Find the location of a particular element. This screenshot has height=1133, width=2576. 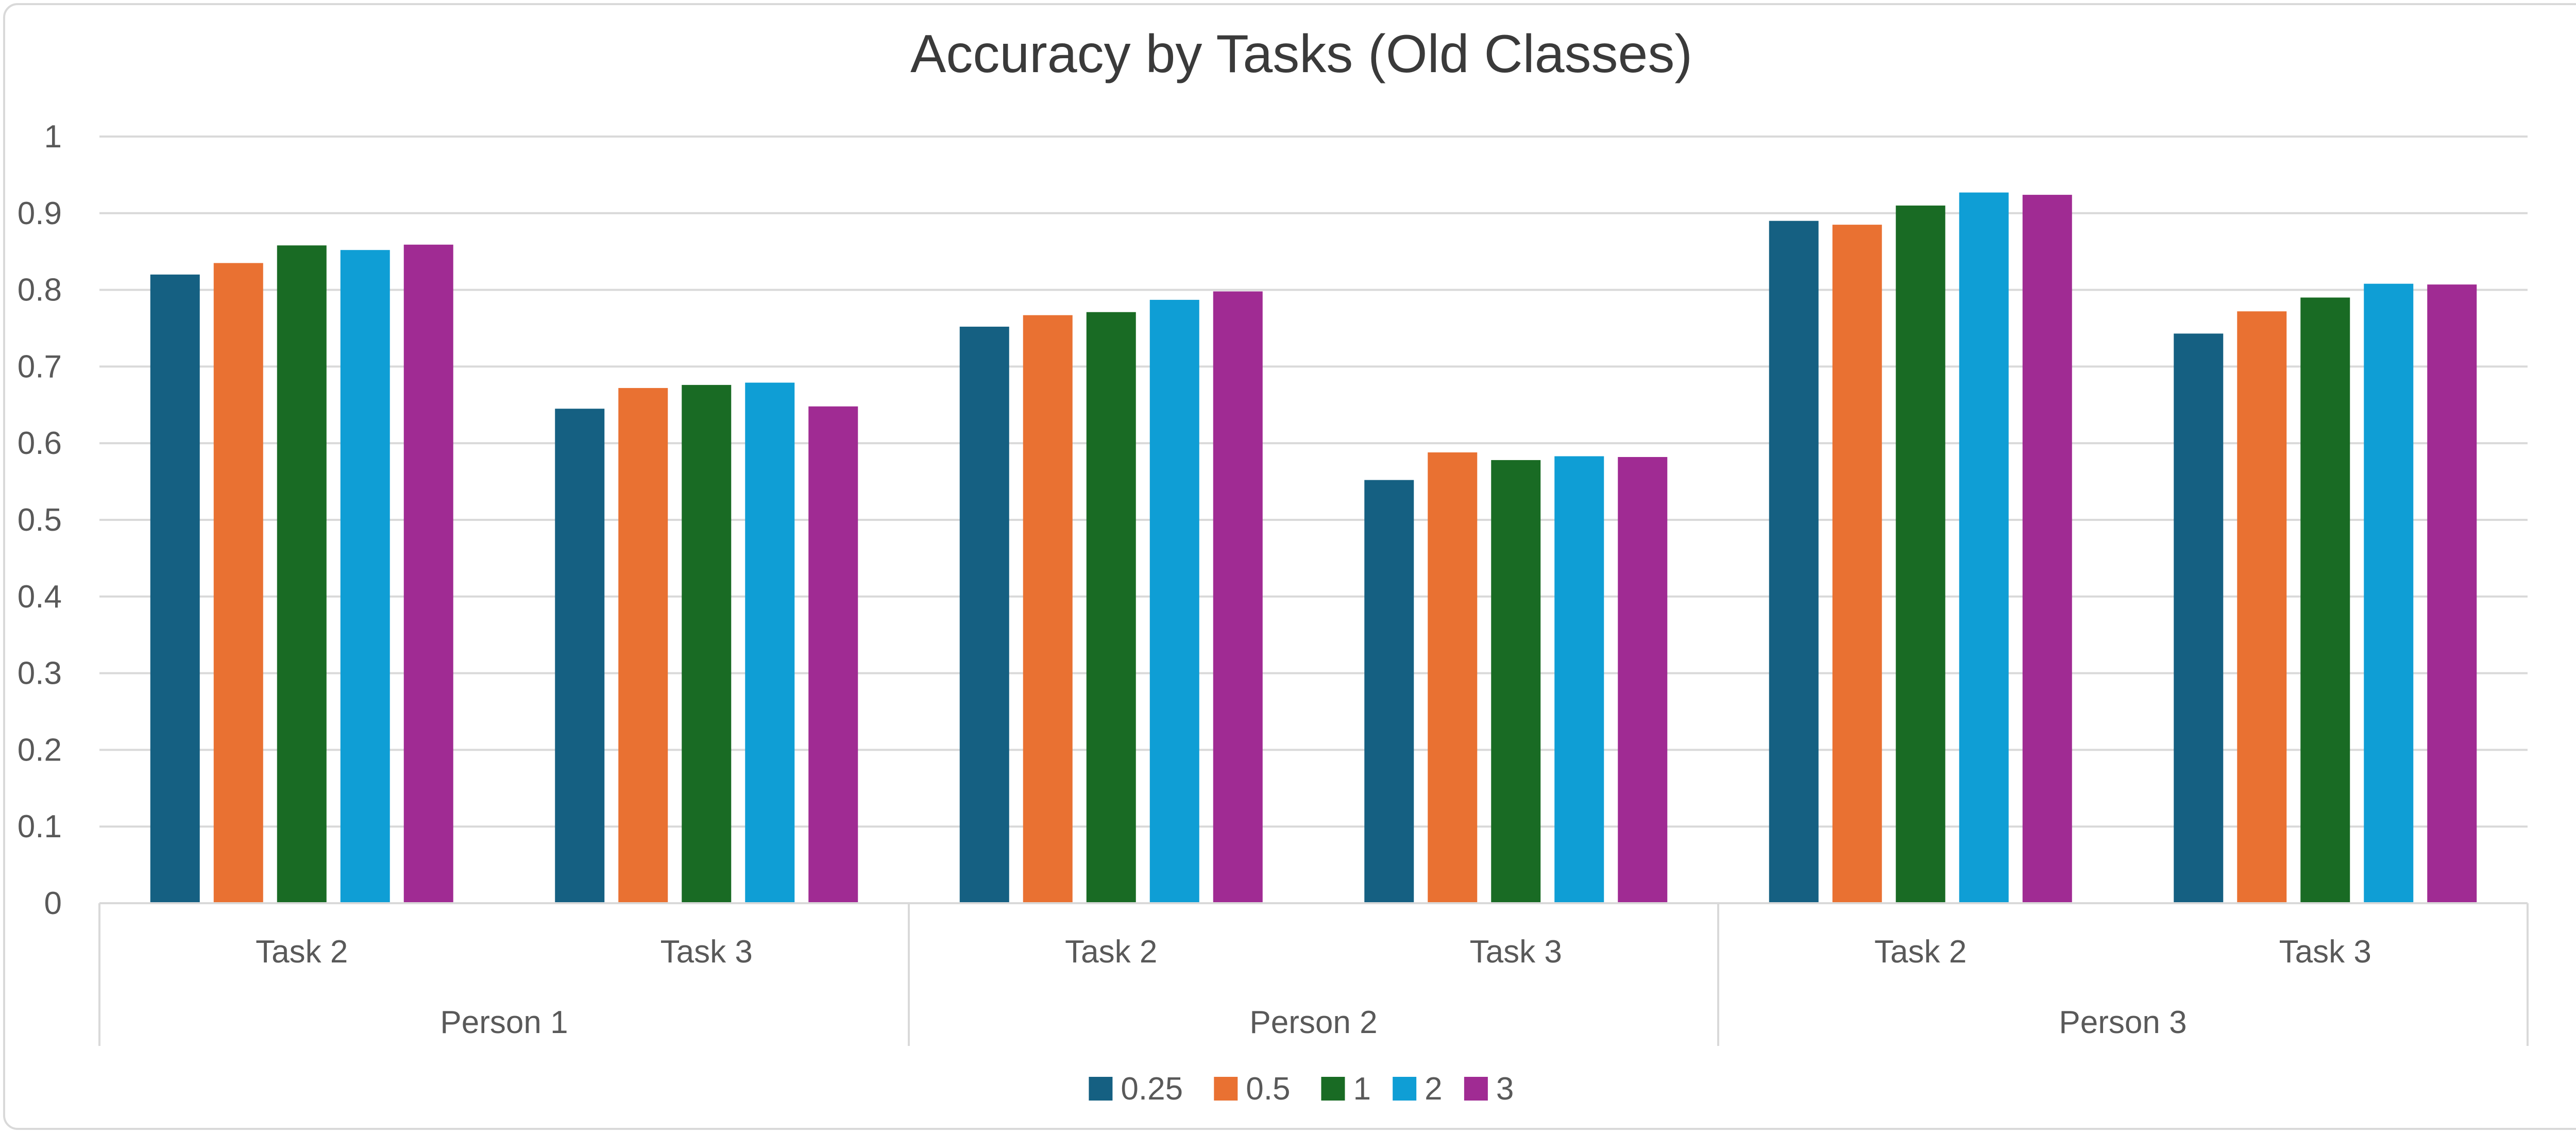

y-tick-label: 0.5 is located at coordinates (40, 520).